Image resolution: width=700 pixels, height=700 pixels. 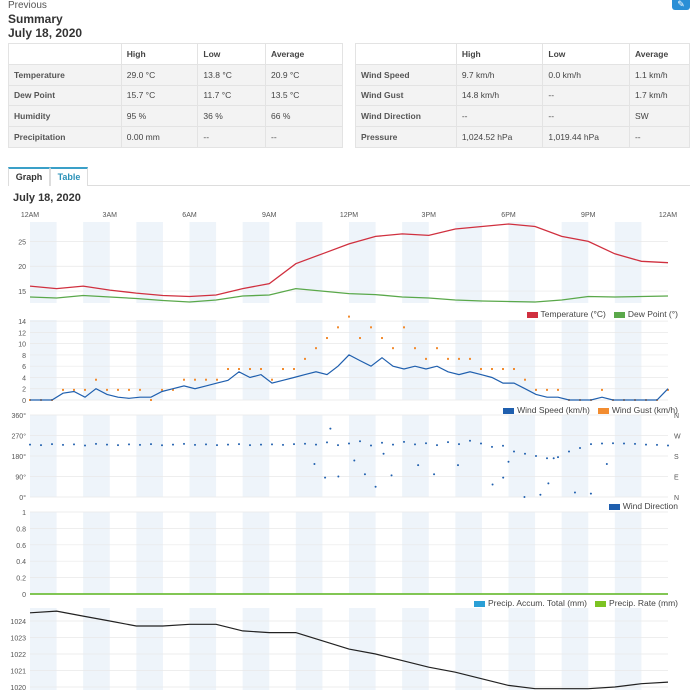 I want to click on row-label: Dew Point, so click(x=65, y=95).